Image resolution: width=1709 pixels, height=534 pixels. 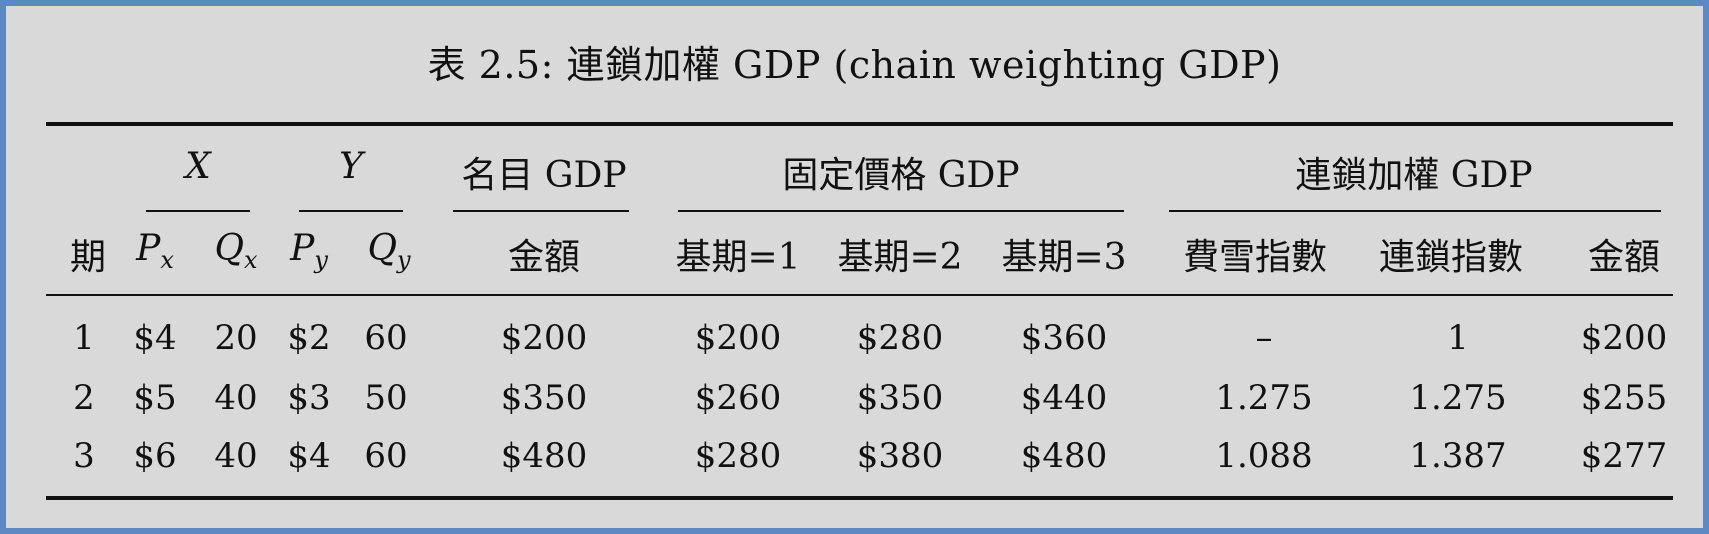 What do you see at coordinates (859, 498) in the screenshot?
I see `bottom-rule` at bounding box center [859, 498].